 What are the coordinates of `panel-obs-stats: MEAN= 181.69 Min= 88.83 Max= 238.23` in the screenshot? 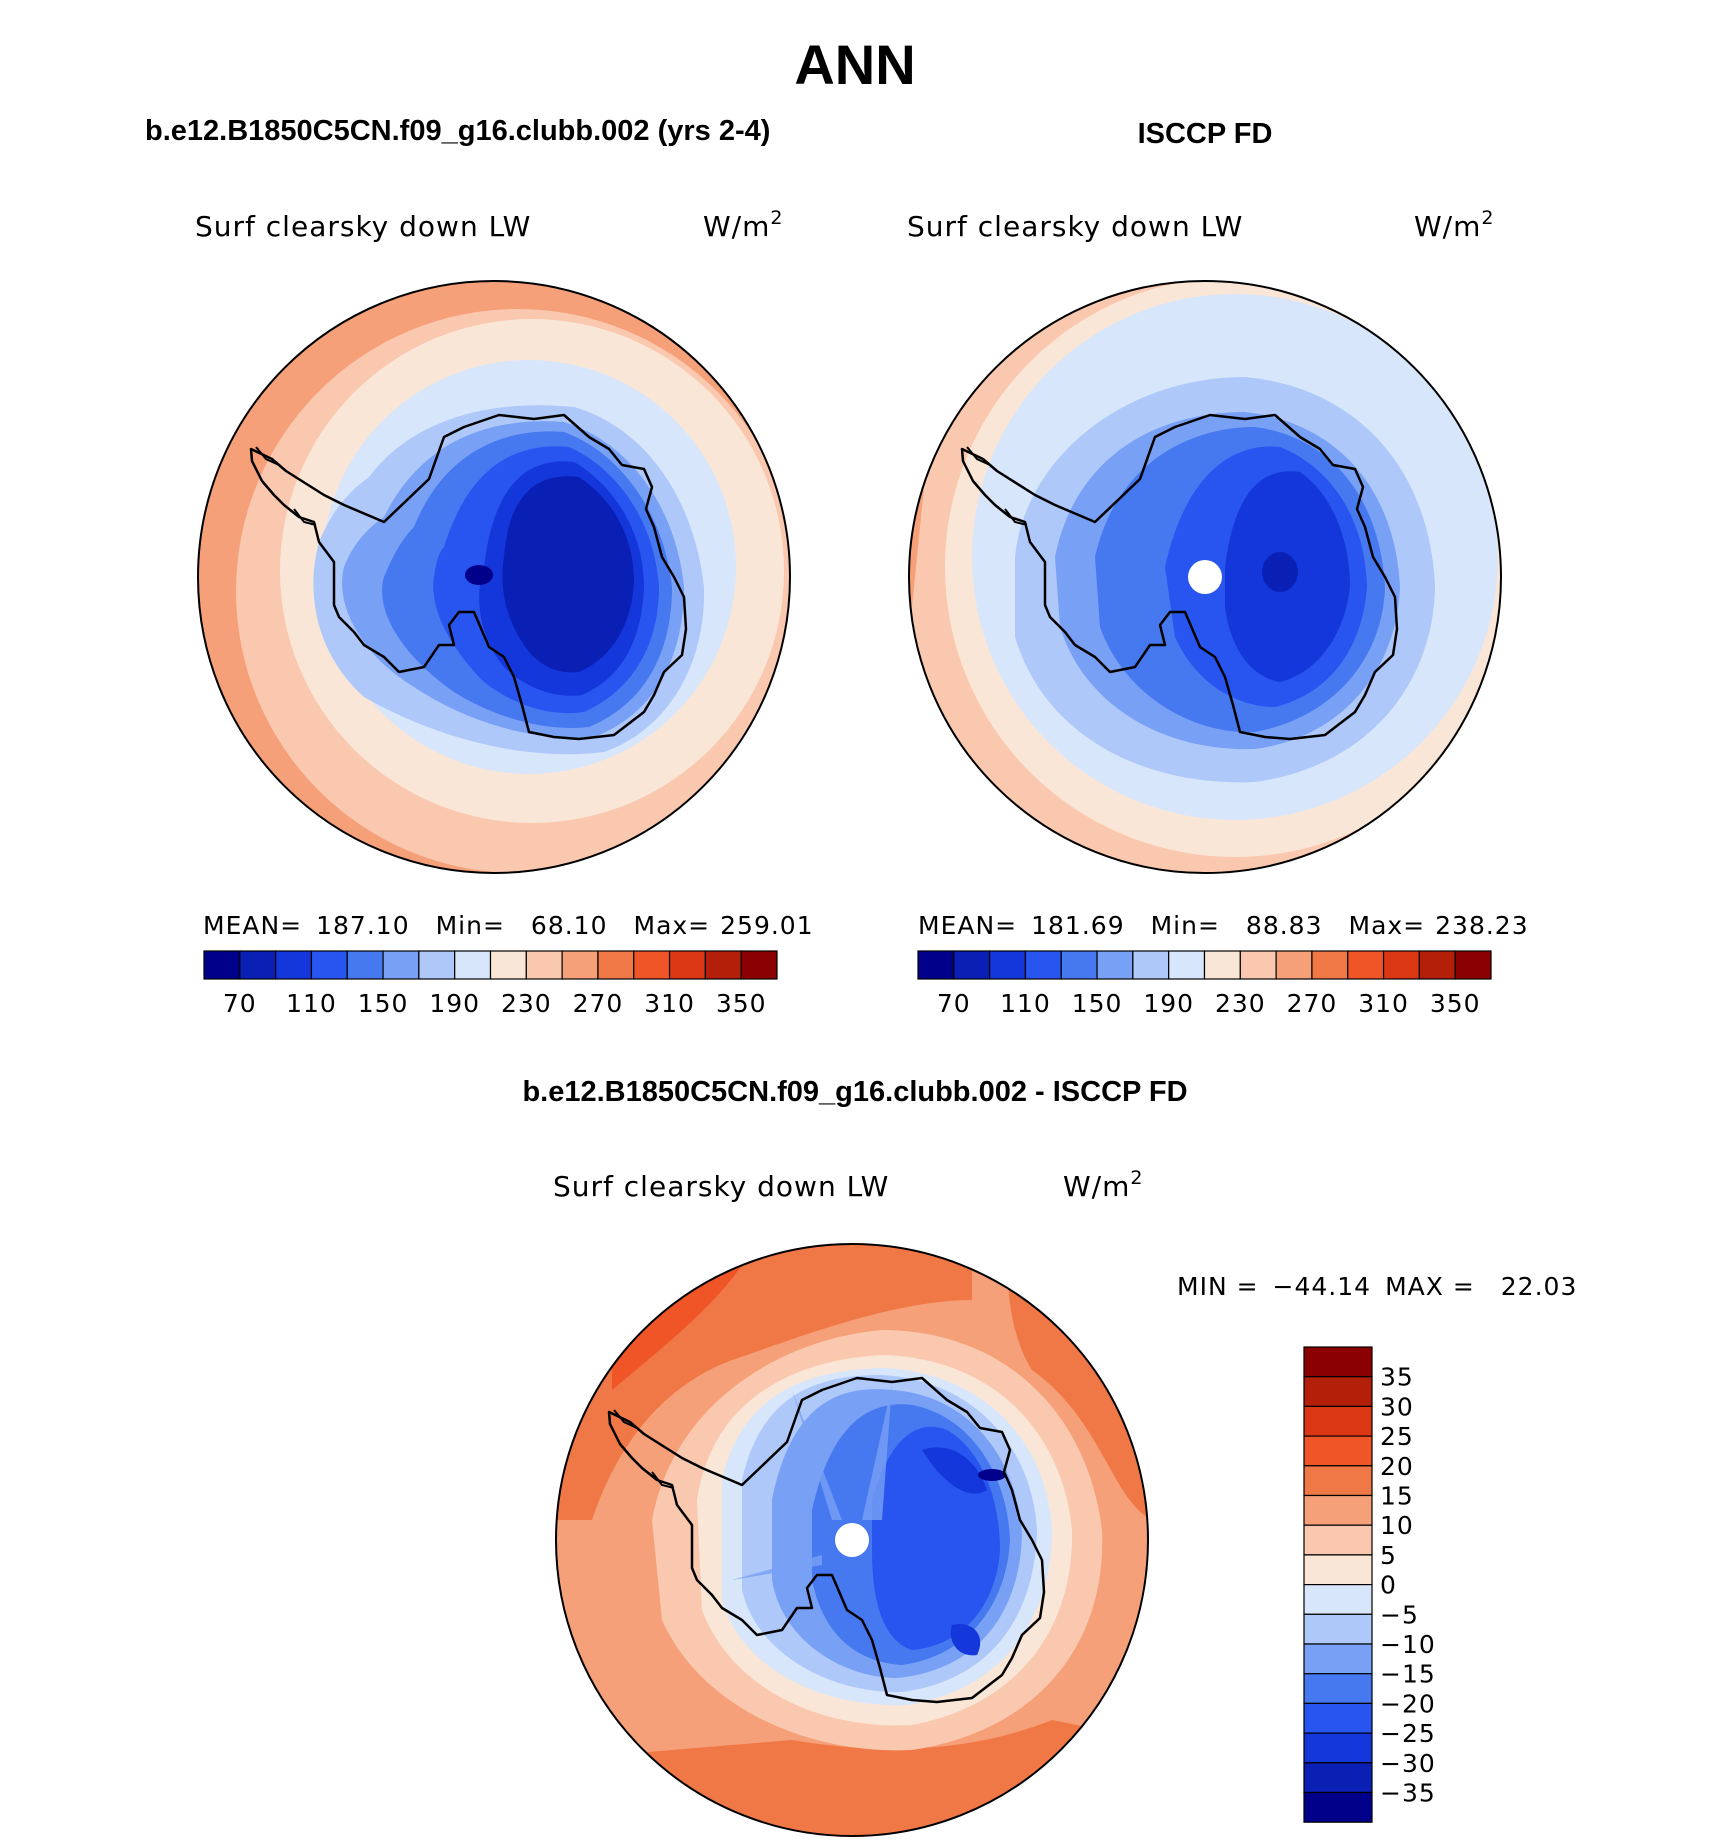 It's located at (1223, 925).